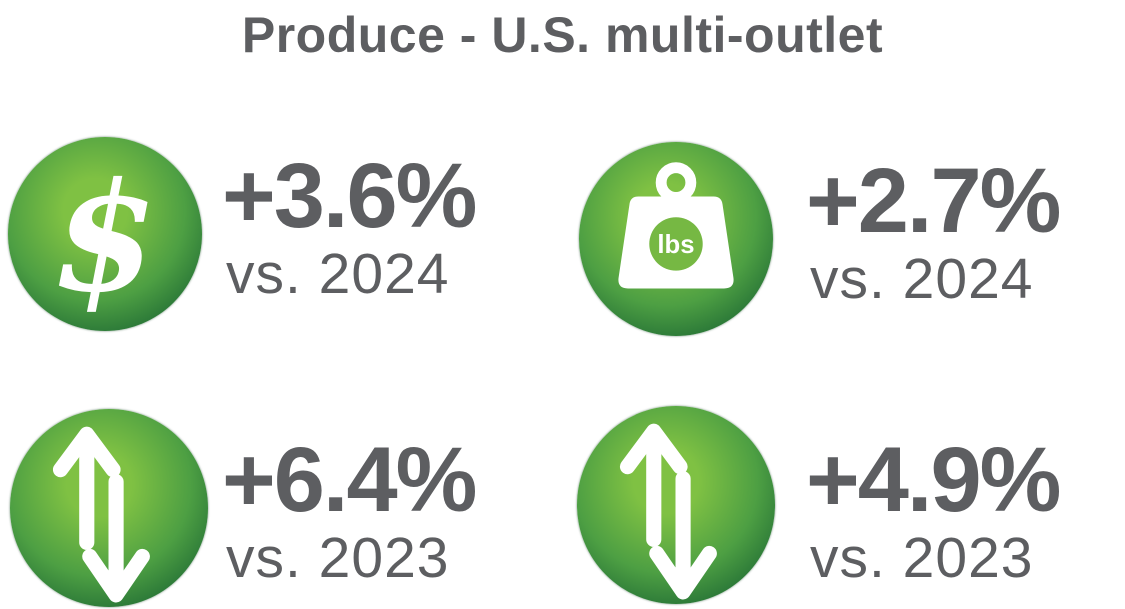 The image size is (1125, 609). Describe the element at coordinates (349, 196) in the screenshot. I see `metric-value: +3.6%` at that location.